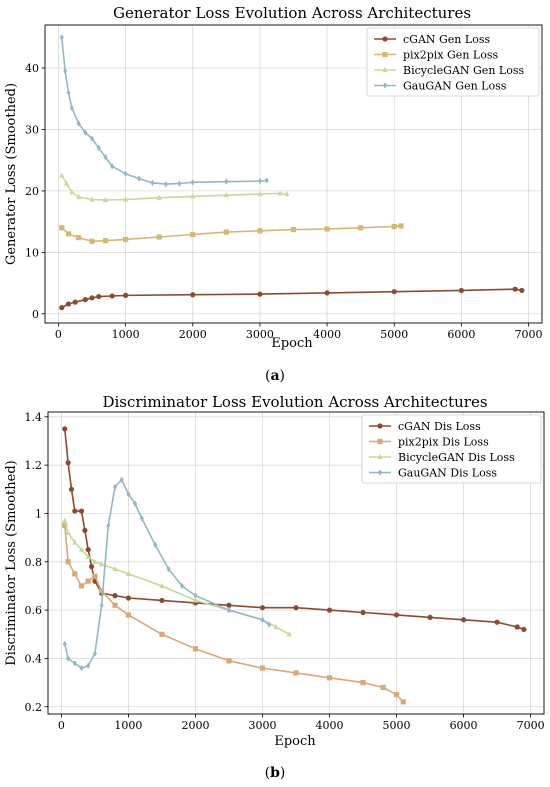 This screenshot has height=787, width=550. I want to click on legend-item: BicycleGAN Dis Loss, so click(442, 457).